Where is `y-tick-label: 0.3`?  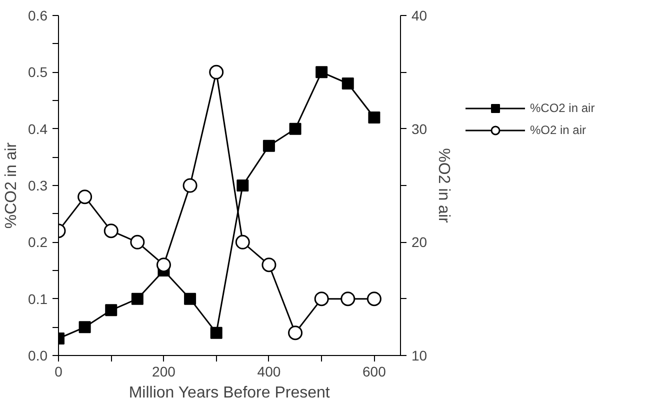 y-tick-label: 0.3 is located at coordinates (38, 186).